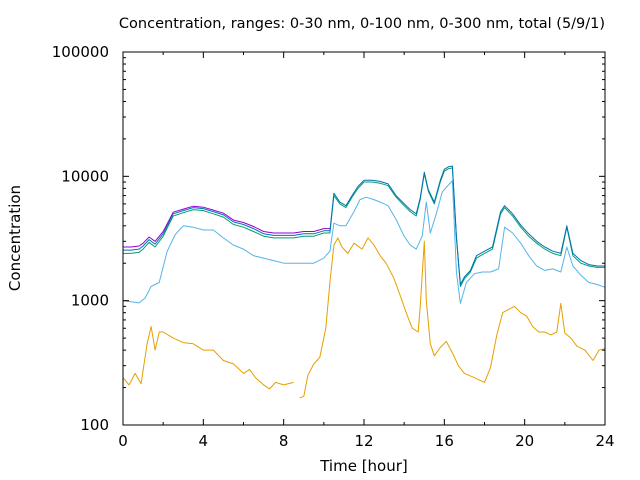 This screenshot has width=640, height=480. I want to click on y-tick-label: 10000, so click(85, 176).